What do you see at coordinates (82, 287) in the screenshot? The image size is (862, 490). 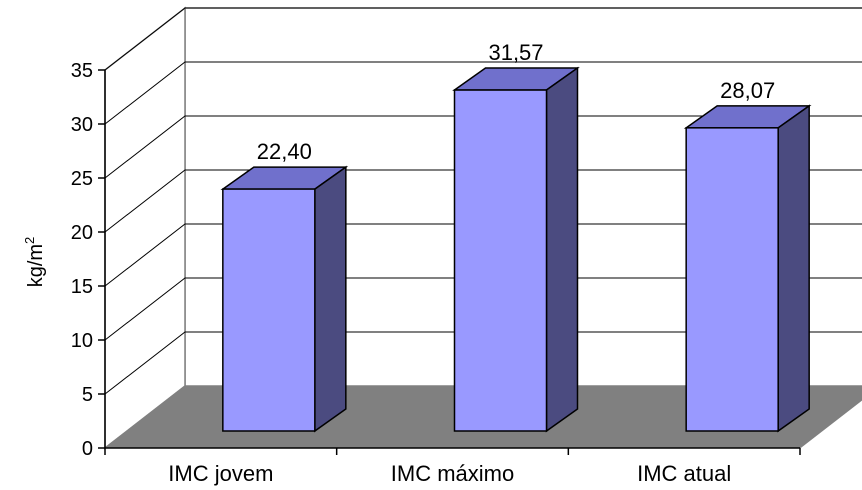 I see `y-tick-label: 15` at bounding box center [82, 287].